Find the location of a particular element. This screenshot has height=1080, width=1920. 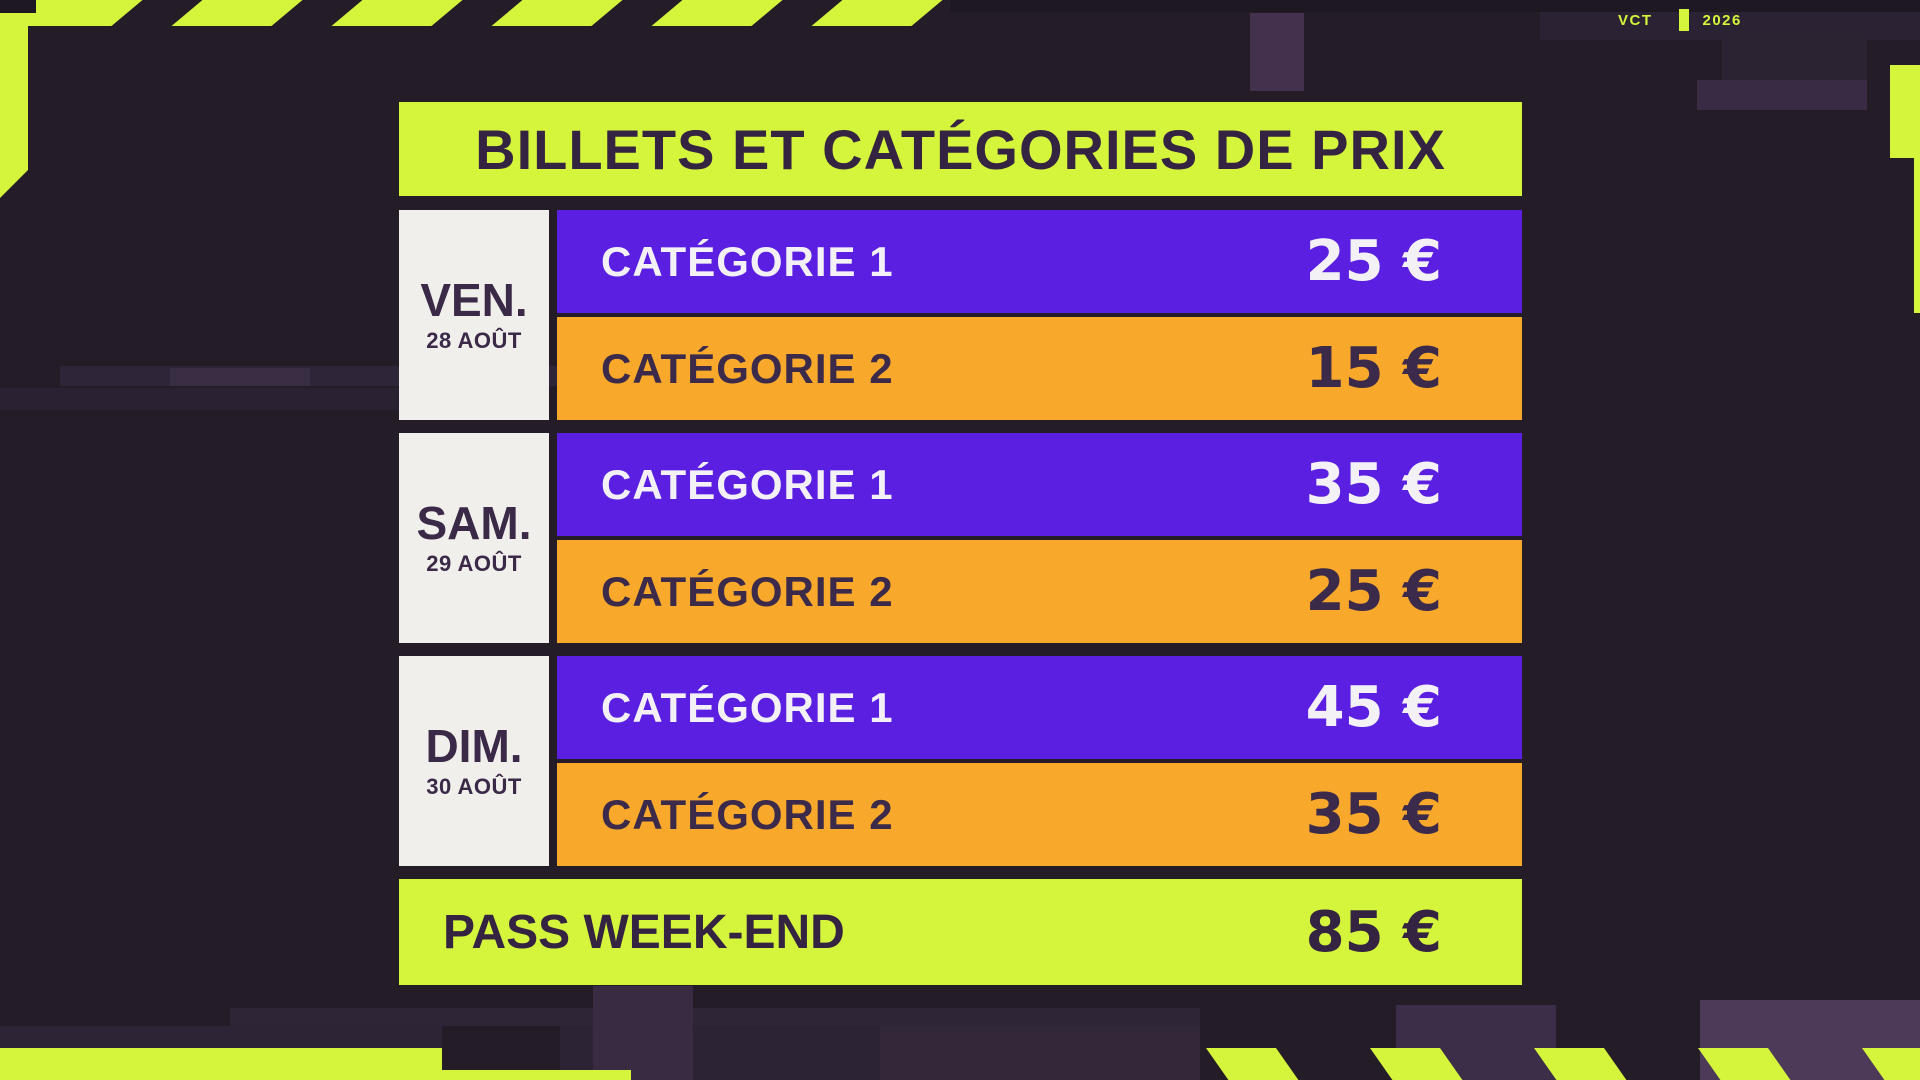

corner-accent-left is located at coordinates (14, 99).